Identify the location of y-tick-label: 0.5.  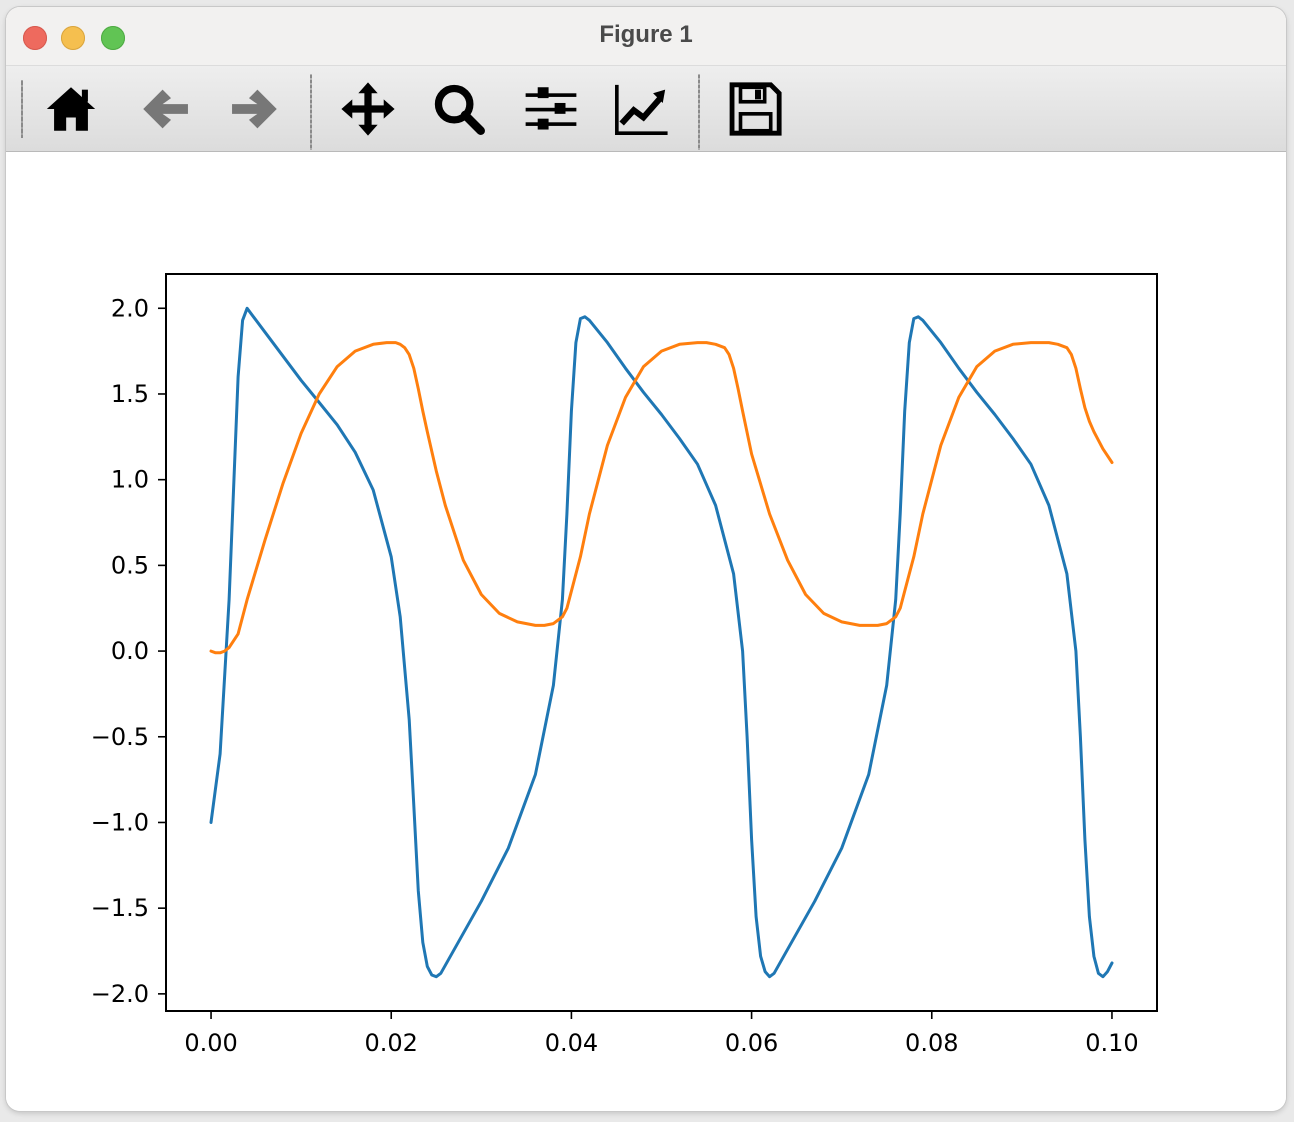
(130, 565).